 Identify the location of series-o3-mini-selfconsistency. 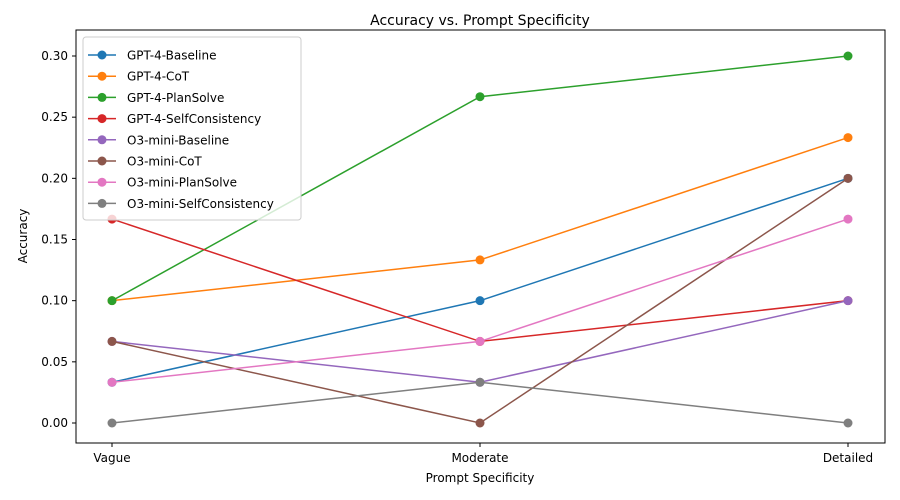
(480, 402).